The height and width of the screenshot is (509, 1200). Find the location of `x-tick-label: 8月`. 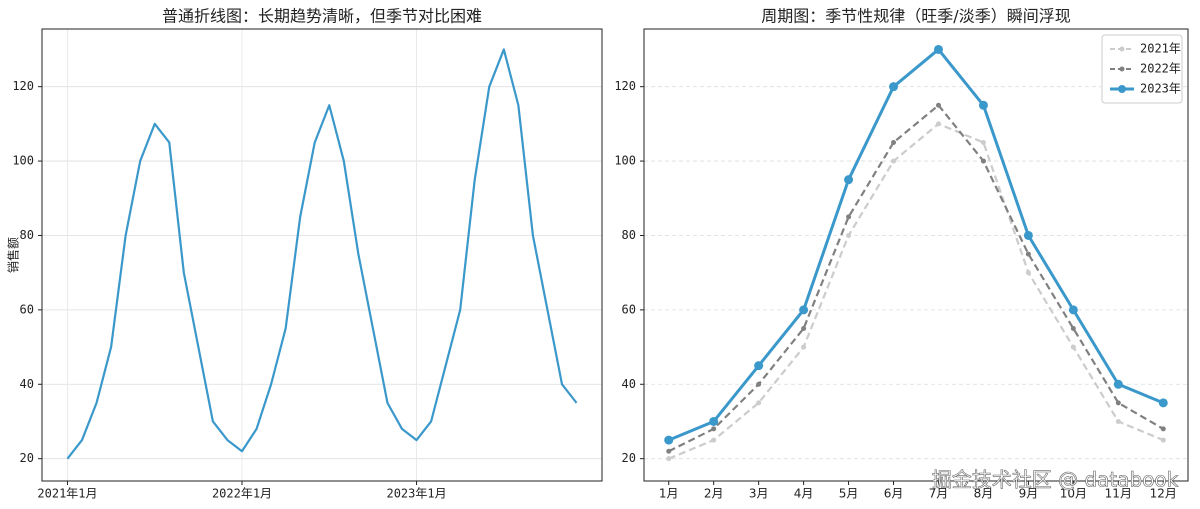

x-tick-label: 8月 is located at coordinates (984, 494).